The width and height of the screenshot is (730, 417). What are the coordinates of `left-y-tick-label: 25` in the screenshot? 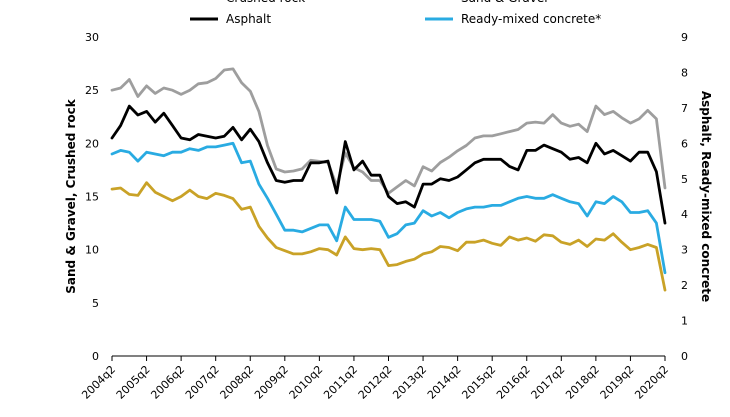 It's located at (92, 90).